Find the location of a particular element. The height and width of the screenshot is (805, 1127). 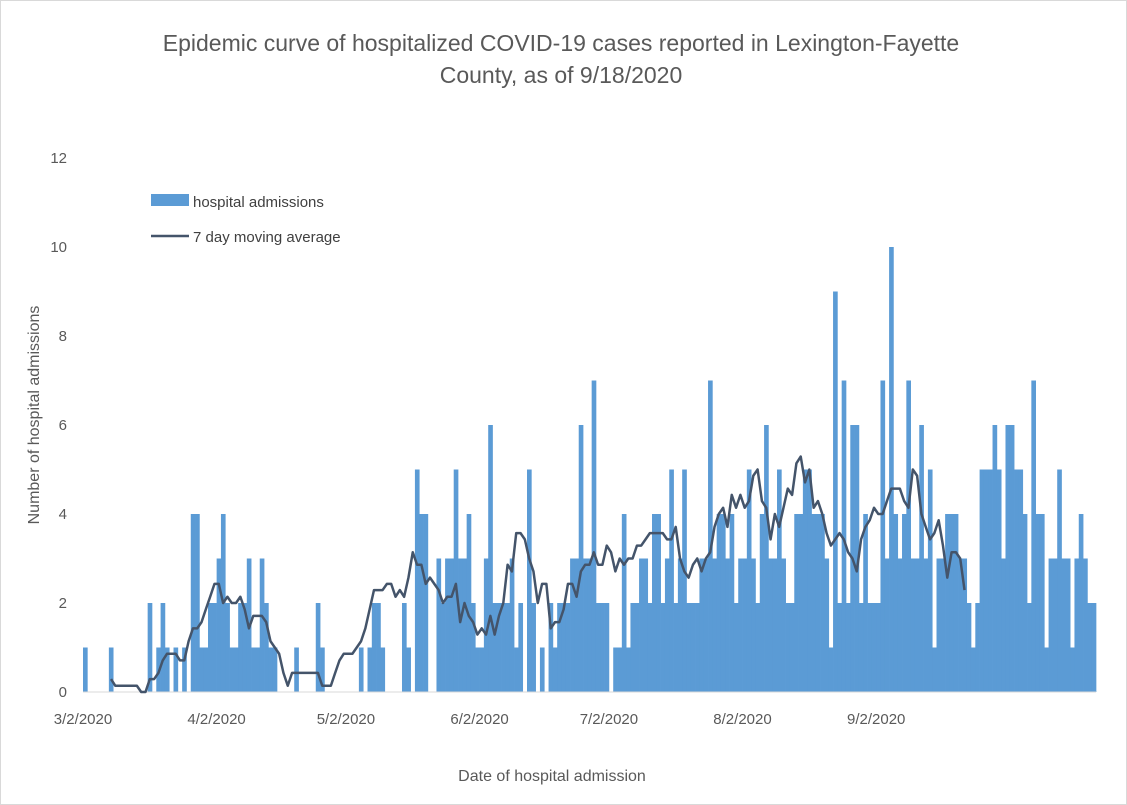

x-tick-label: 6/2/2020 is located at coordinates (479, 719).